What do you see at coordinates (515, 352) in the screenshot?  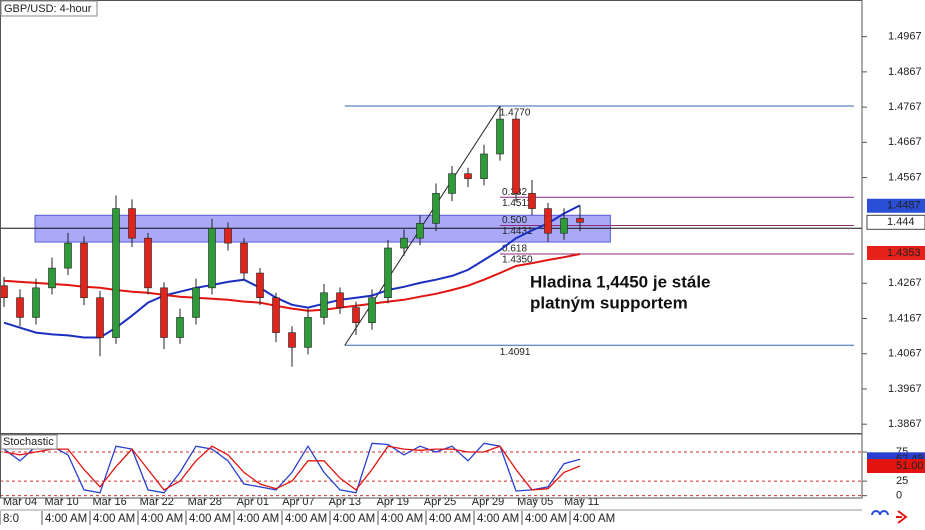 I see `fib-price: 1.4091` at bounding box center [515, 352].